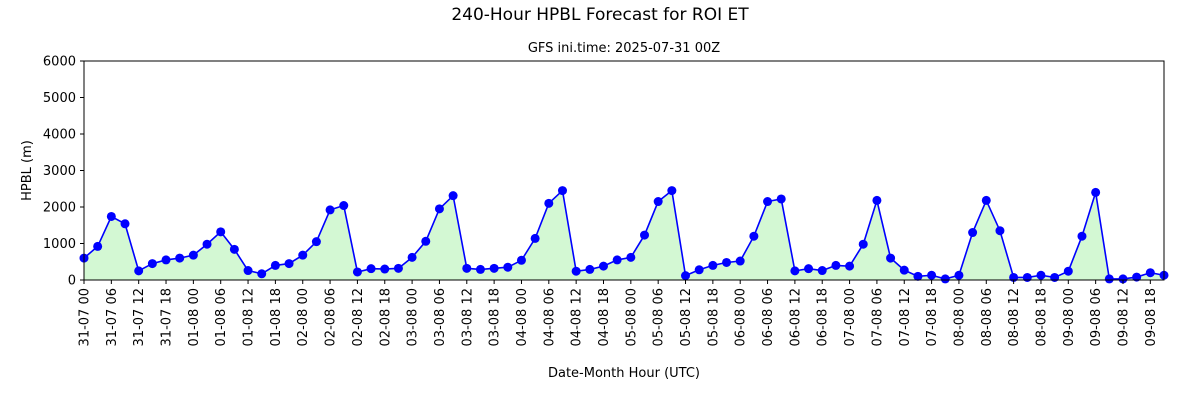  Describe the element at coordinates (303, 317) in the screenshot. I see `x-tick-label: 02-08 00` at that location.